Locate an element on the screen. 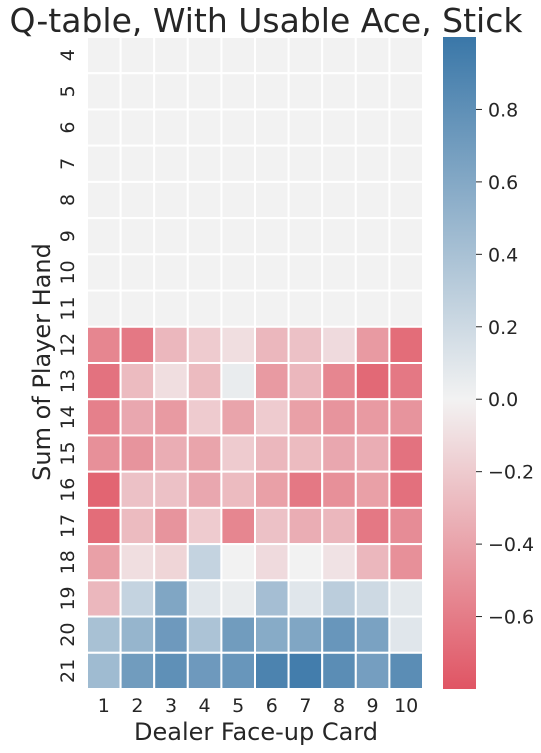 This screenshot has height=753, width=541. x-tick-label: 1 is located at coordinates (104, 706).